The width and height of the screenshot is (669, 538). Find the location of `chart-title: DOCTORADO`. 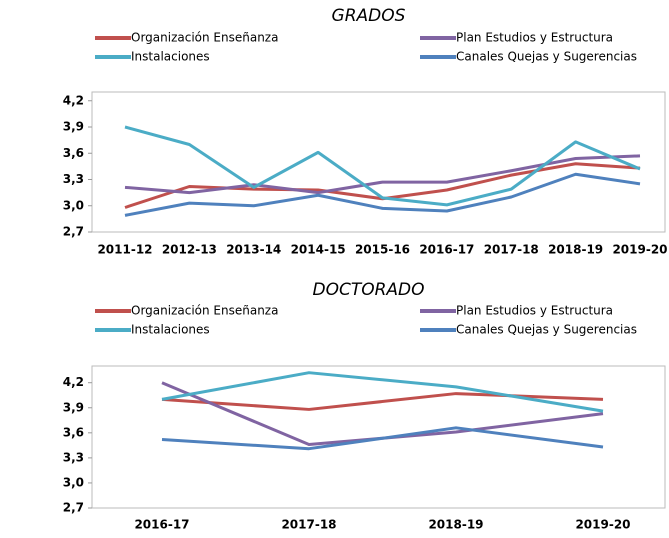

chart-title: DOCTORADO is located at coordinates (368, 290).